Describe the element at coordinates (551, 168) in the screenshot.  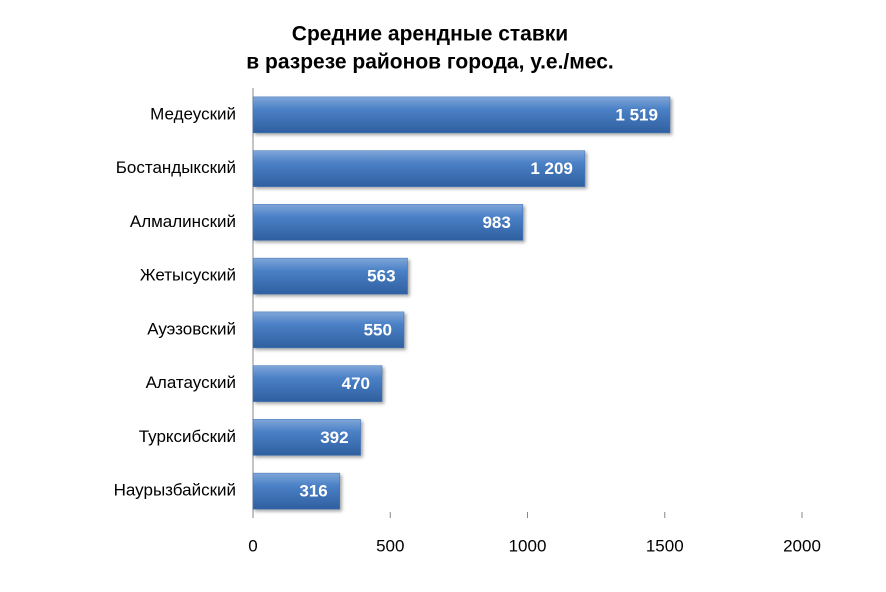
I see `value-label: 1 209` at that location.